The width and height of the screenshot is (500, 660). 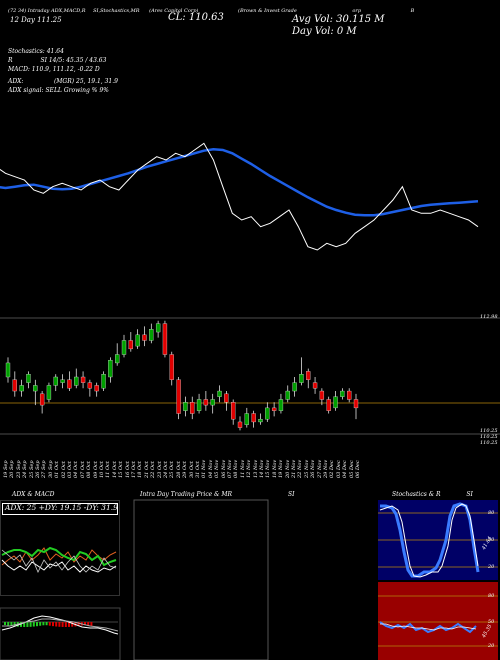 I want to click on stoch-k-line, so click(x=430, y=540).